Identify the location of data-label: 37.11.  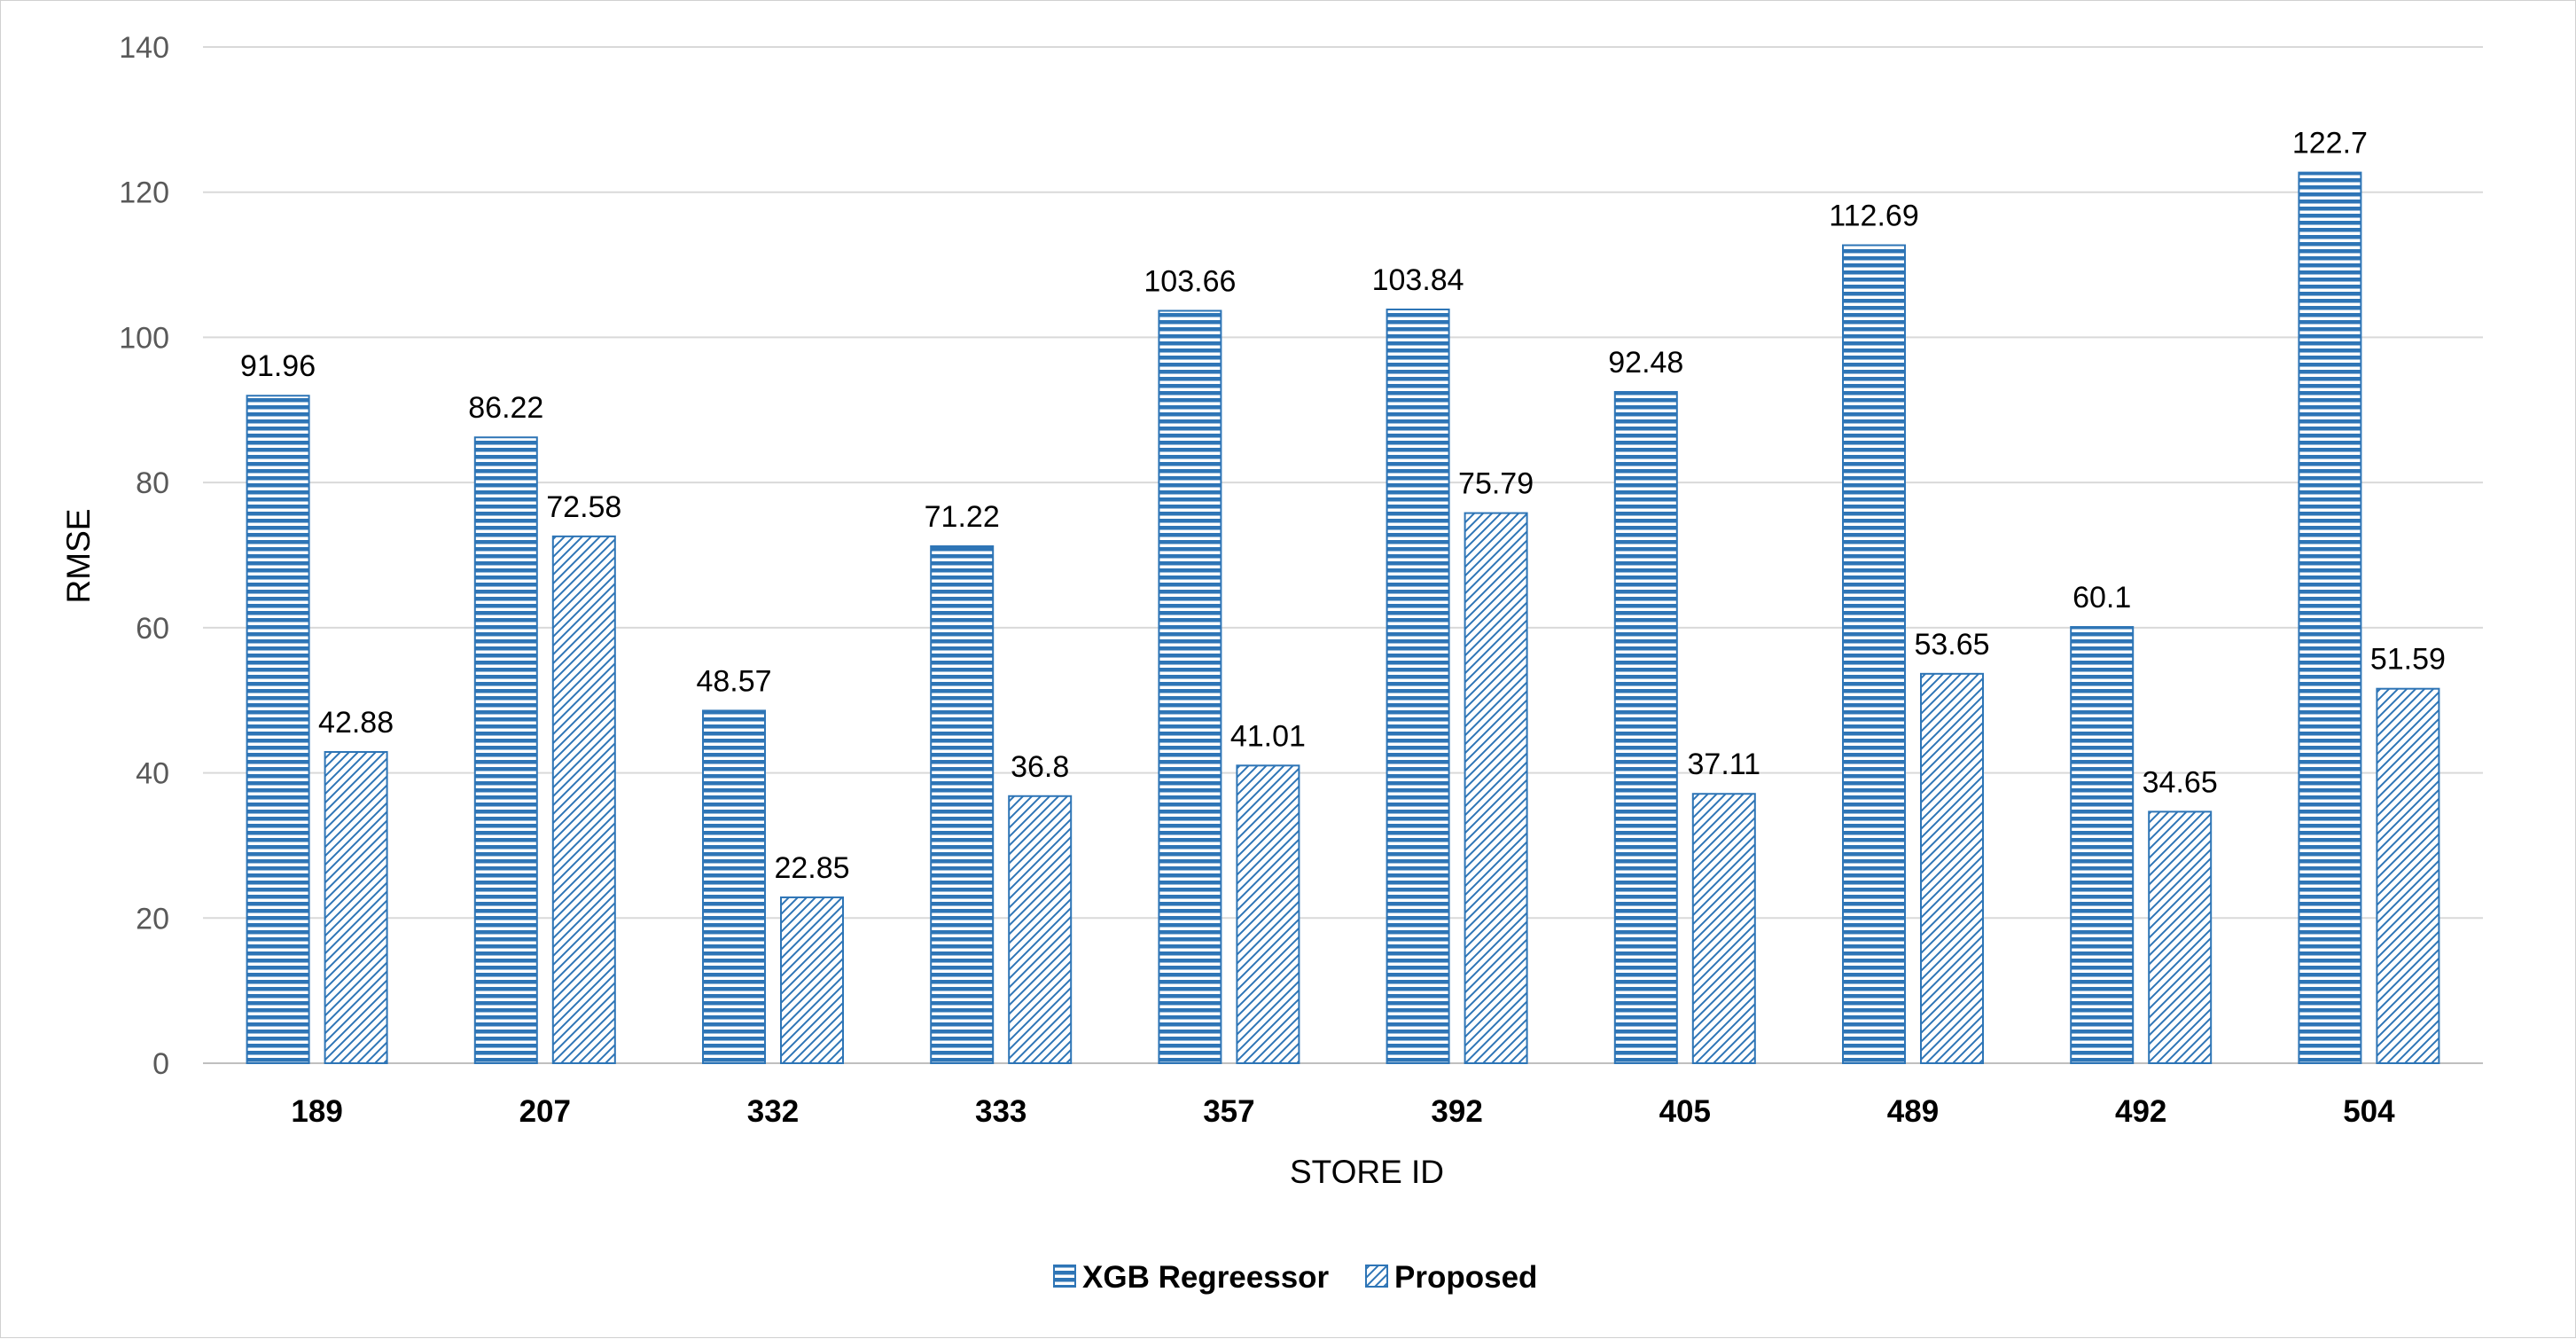
(1724, 764).